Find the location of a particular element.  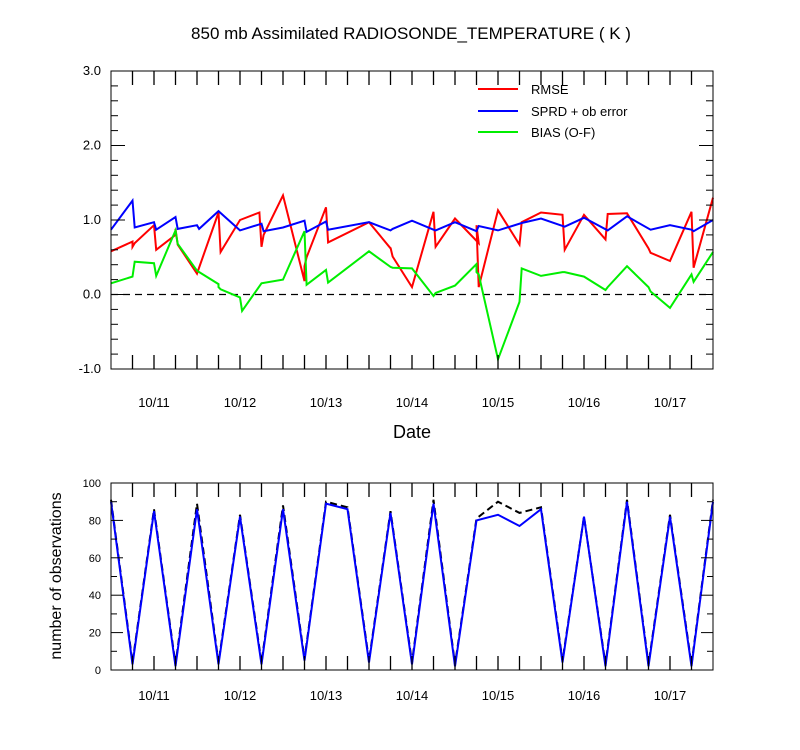

series-line-bias-o-f is located at coordinates (412, 294).